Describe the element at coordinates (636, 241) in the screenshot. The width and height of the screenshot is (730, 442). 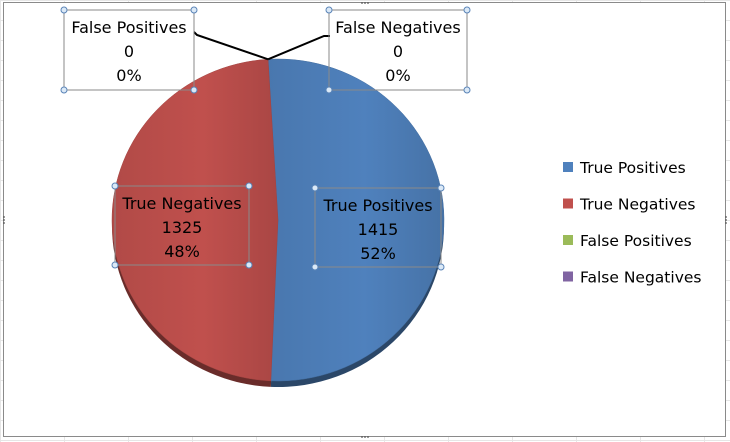
I see `legend-label: False Positives` at that location.